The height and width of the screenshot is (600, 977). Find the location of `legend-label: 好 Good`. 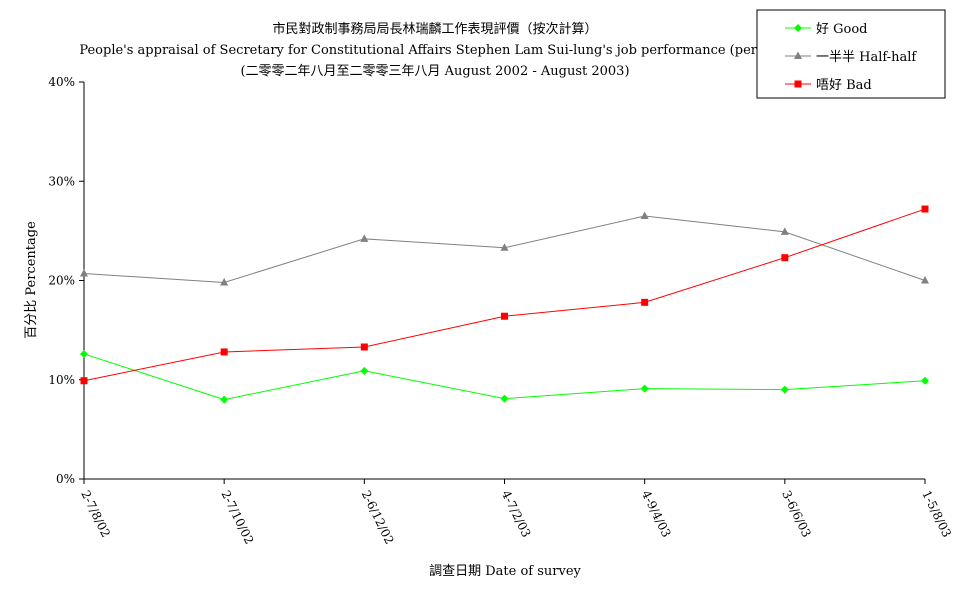

legend-label: 好 Good is located at coordinates (842, 29).